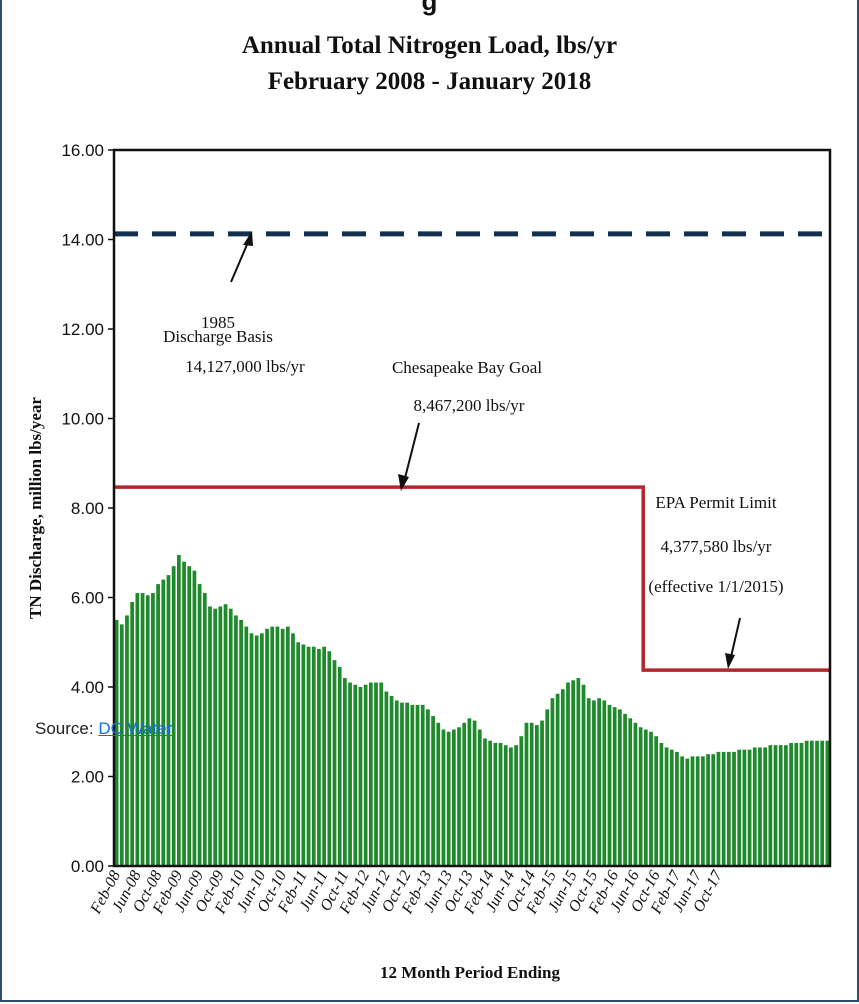  Describe the element at coordinates (87, 866) in the screenshot. I see `y-tick-label: 0.00` at that location.